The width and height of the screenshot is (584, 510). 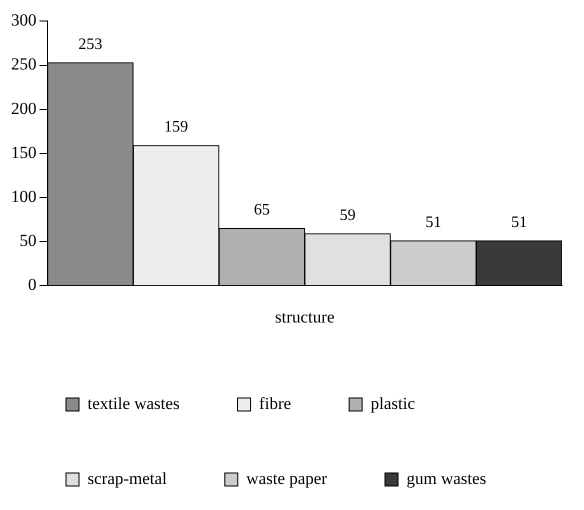 I want to click on x-axis-title: structure, so click(x=304, y=316).